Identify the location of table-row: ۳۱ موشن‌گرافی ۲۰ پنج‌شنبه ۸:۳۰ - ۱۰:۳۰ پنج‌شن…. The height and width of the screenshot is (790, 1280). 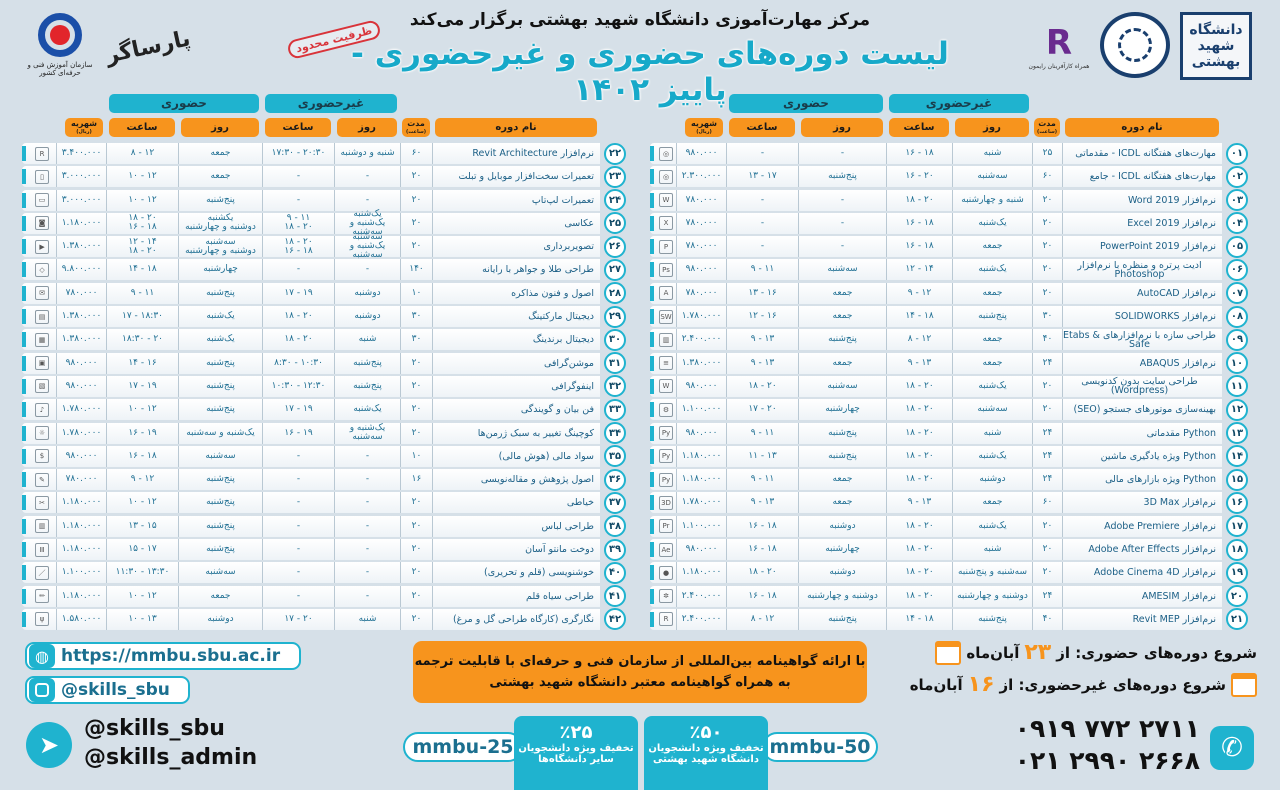
(326, 363).